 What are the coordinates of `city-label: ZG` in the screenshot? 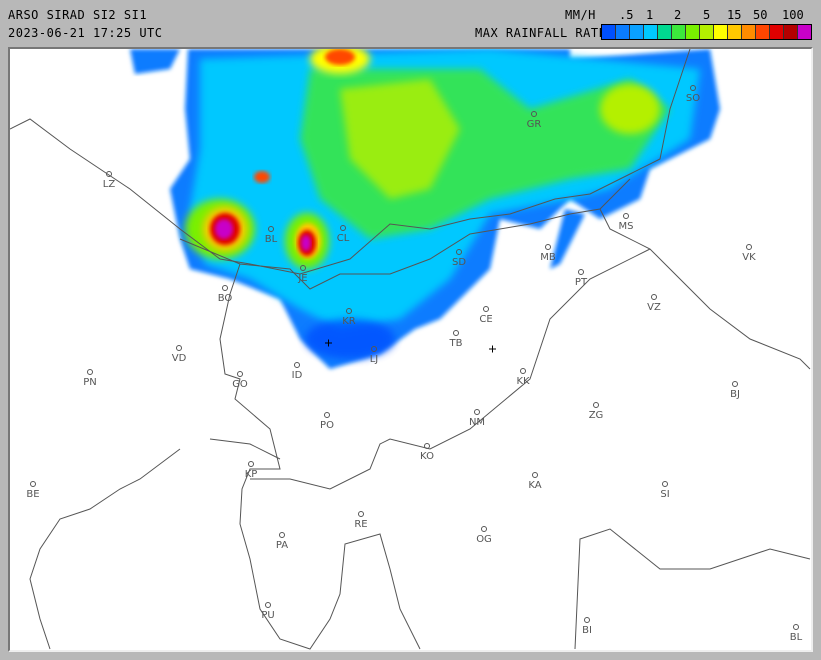 It's located at (596, 415).